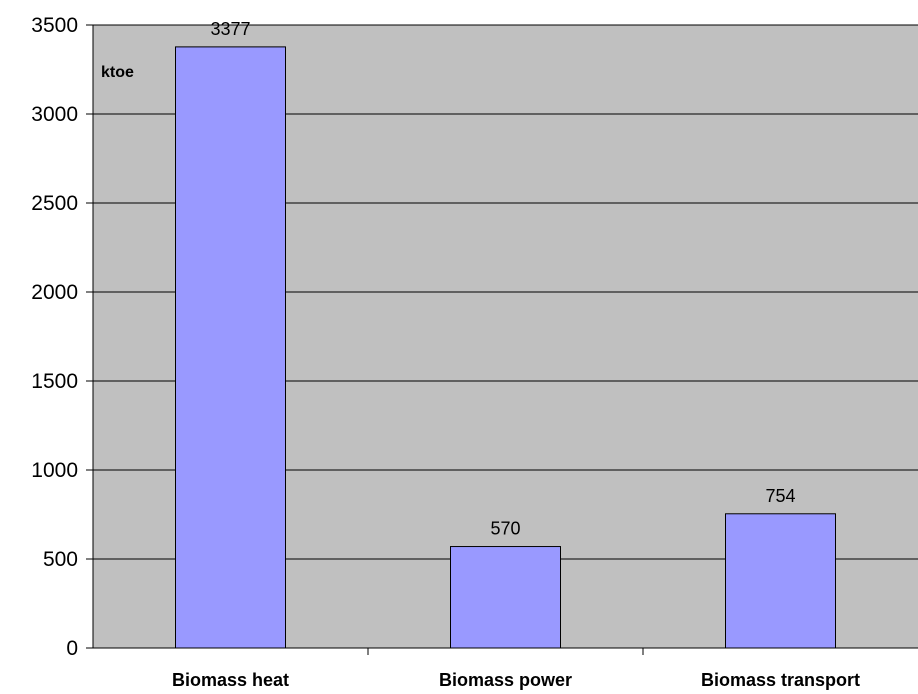  What do you see at coordinates (72, 648) in the screenshot?
I see `y-tick-label: 0` at bounding box center [72, 648].